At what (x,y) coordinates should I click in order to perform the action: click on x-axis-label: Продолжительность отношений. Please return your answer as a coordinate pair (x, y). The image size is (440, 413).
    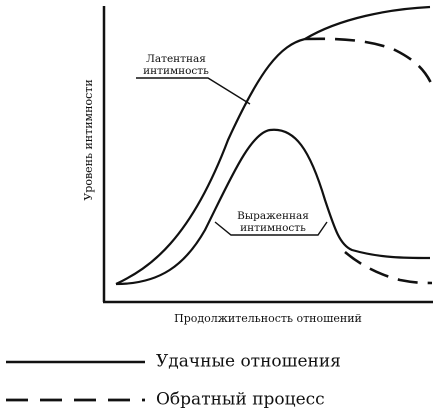
    Looking at the image, I should click on (268, 318).